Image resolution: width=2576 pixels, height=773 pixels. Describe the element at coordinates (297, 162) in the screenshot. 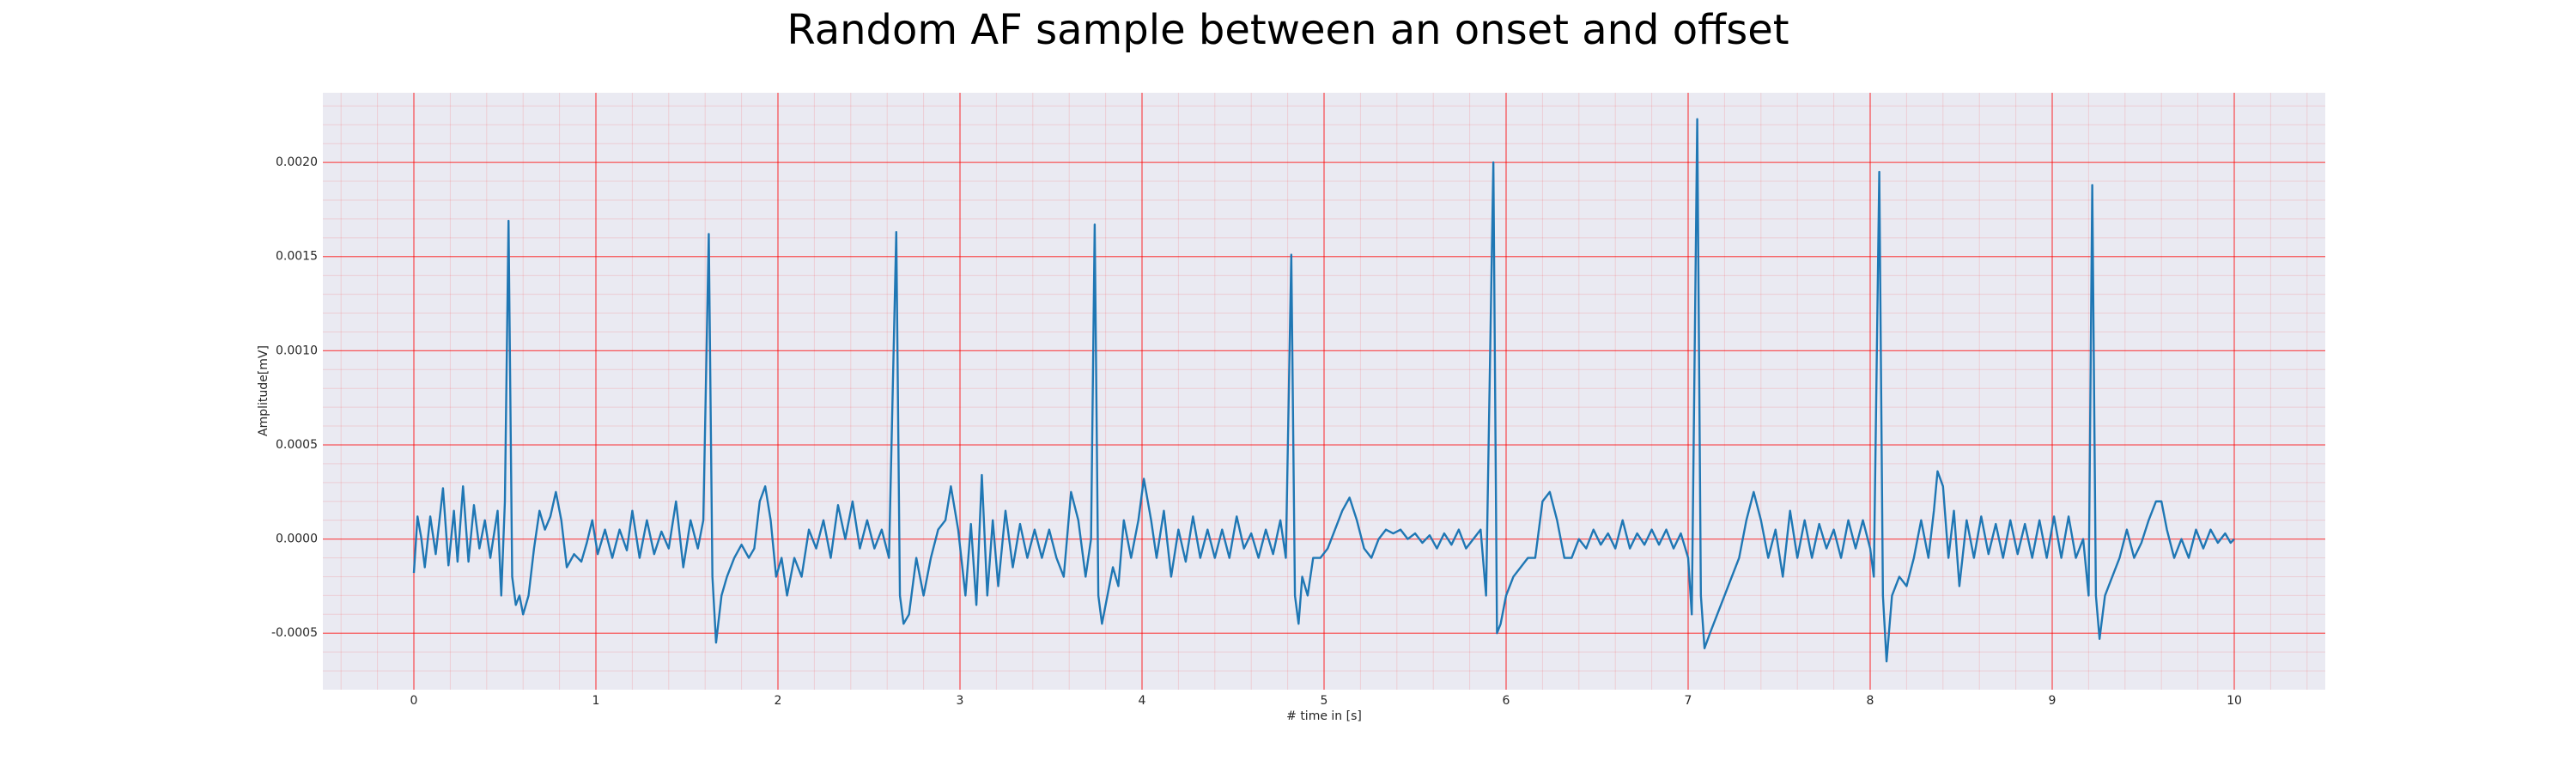

I see `y-tick-label: 0.0020` at that location.